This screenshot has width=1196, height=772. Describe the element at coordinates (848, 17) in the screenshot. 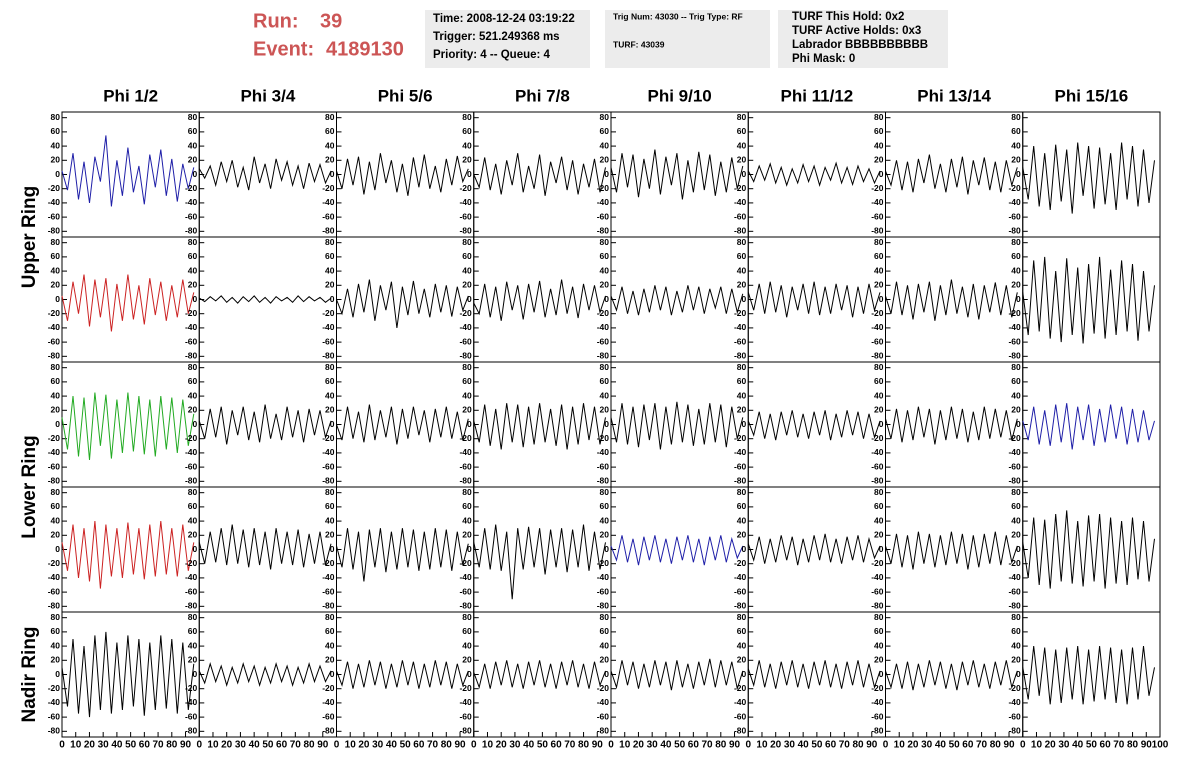

I see `info-text: TURF This Hold: 0x2` at that location.